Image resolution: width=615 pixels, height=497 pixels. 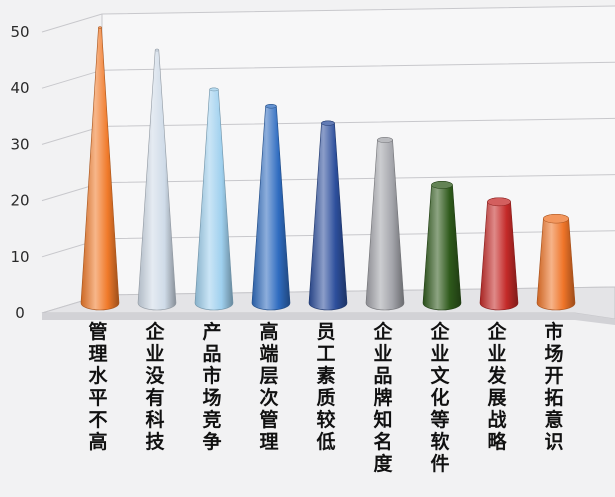 What do you see at coordinates (19, 144) in the screenshot?
I see `y-tick-label: 30` at bounding box center [19, 144].